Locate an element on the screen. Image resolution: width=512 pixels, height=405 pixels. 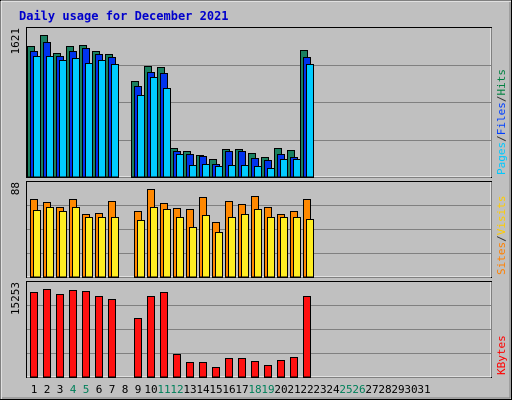
x-tick-label: 23 is located at coordinates (319, 389).